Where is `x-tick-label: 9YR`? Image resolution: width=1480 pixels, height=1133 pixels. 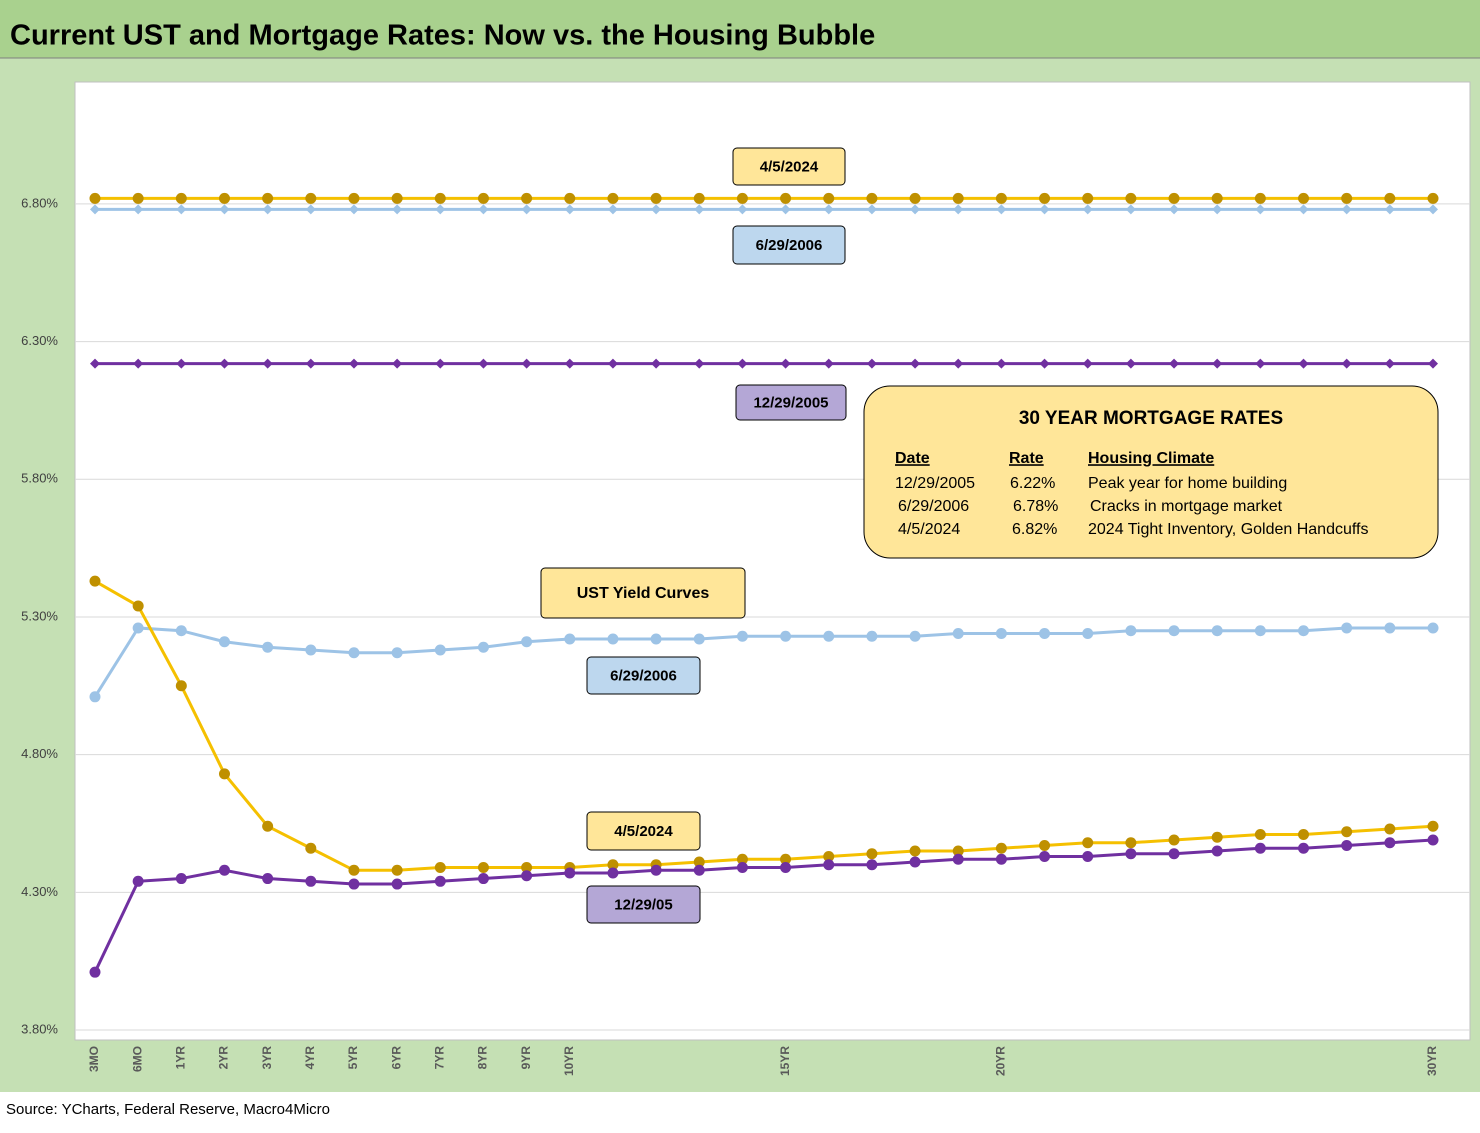 x-tick-label: 9YR is located at coordinates (526, 1058).